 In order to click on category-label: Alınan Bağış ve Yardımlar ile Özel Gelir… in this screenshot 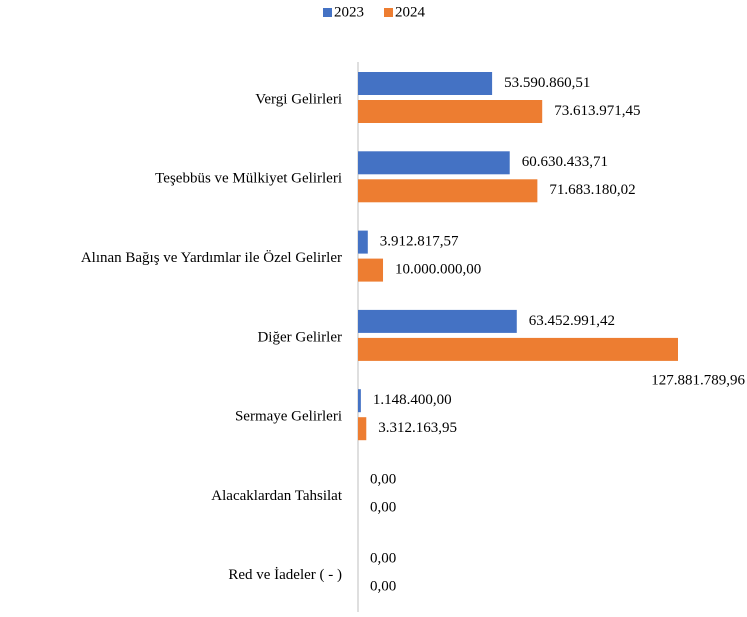, I will do `click(211, 257)`.